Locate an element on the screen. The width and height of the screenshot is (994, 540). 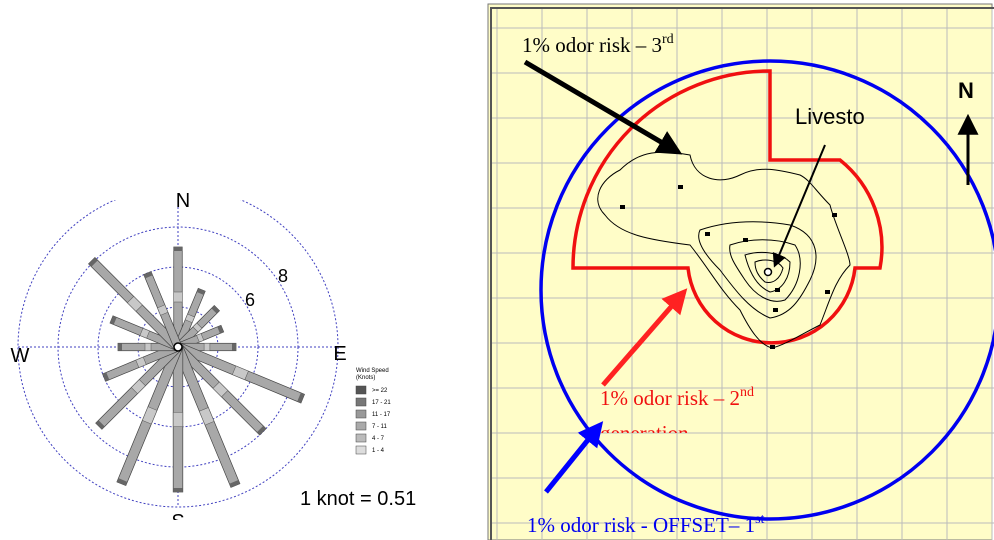
label-second-gen: 1% odor risk – 2nd is located at coordinates (677, 397).